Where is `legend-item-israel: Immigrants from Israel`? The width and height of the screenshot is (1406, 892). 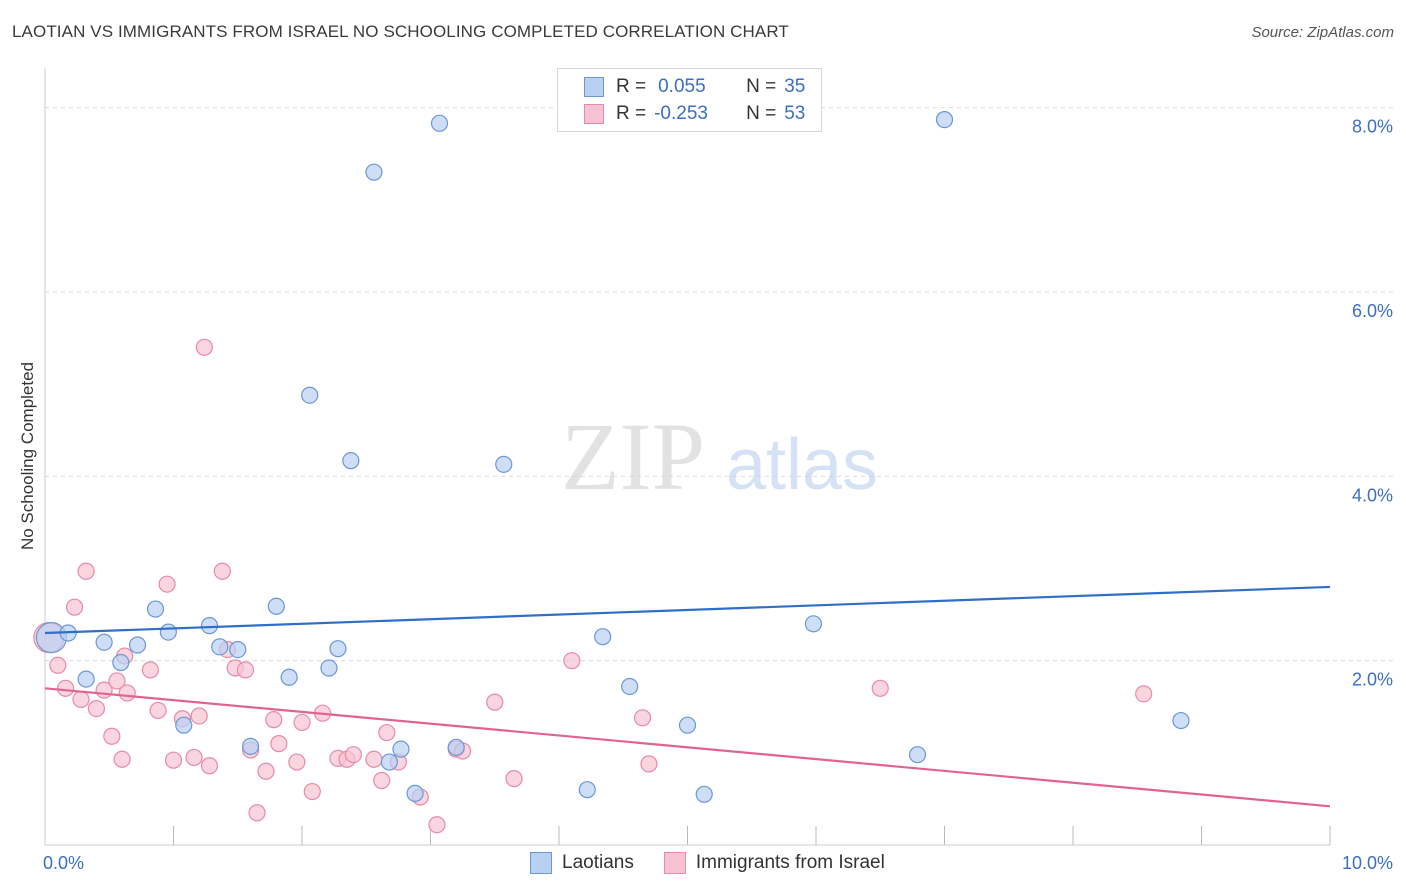
legend-item-israel: Immigrants from Israel is located at coordinates (774, 863).